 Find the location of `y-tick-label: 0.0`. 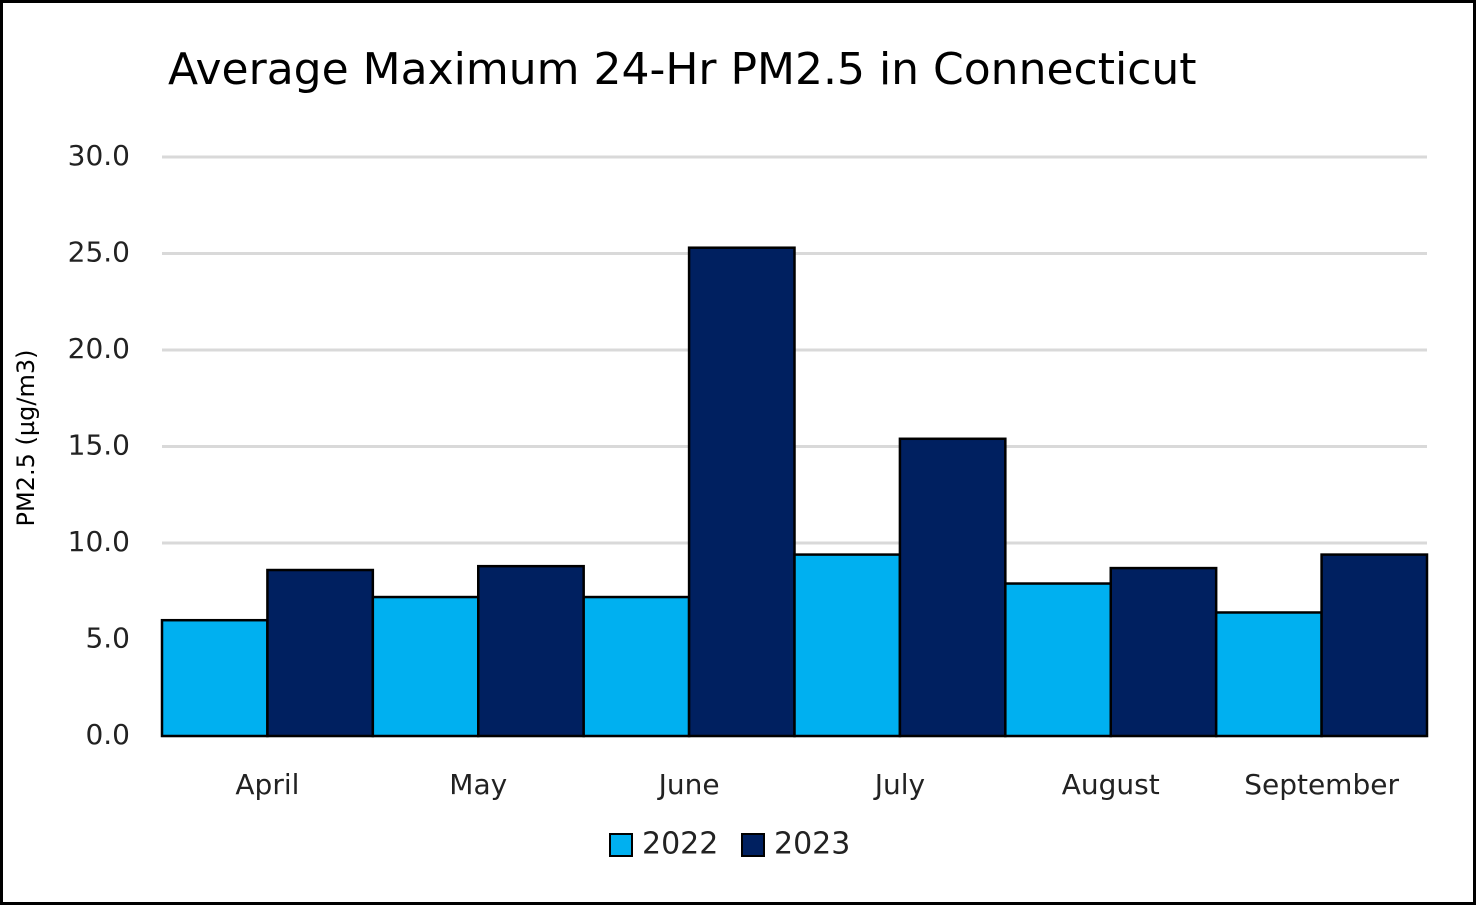

y-tick-label: 0.0 is located at coordinates (107, 734).